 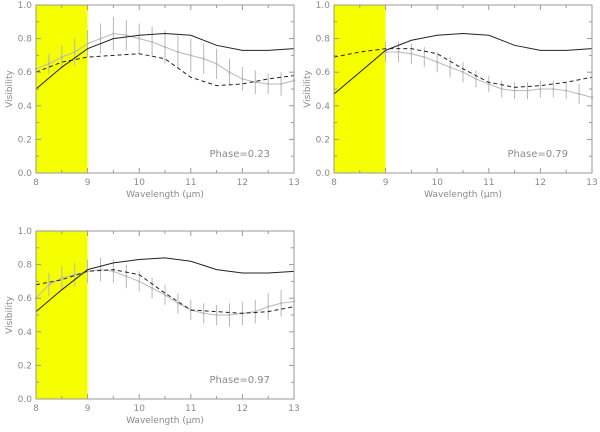 I want to click on phase-annotation: Phase=0.97, so click(x=239, y=380).